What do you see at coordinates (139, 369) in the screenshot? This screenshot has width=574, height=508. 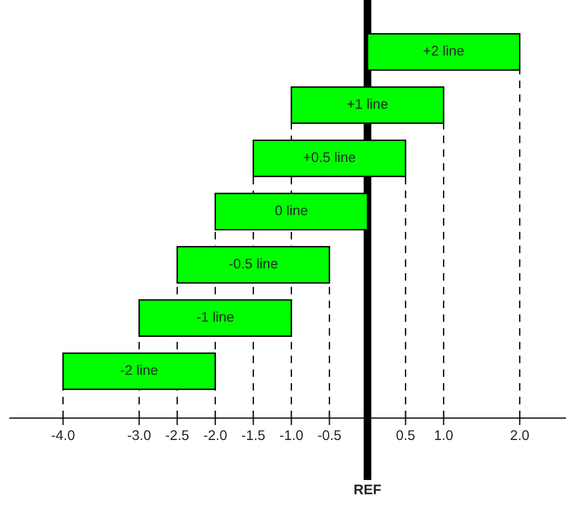 I see `y-tick-label: -2 line` at bounding box center [139, 369].